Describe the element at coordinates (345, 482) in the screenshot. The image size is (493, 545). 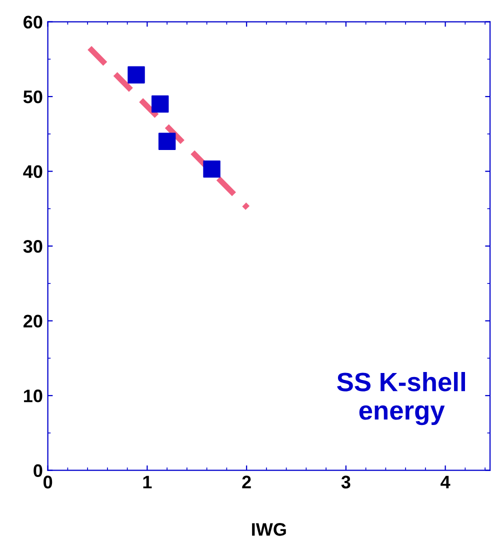
I see `x-tick-label: 3` at that location.